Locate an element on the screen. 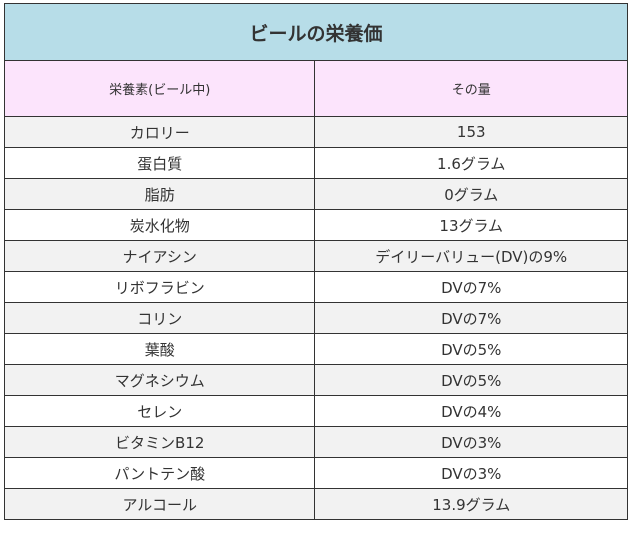 This screenshot has height=541, width=632. amount-cell: 13グラム is located at coordinates (471, 225).